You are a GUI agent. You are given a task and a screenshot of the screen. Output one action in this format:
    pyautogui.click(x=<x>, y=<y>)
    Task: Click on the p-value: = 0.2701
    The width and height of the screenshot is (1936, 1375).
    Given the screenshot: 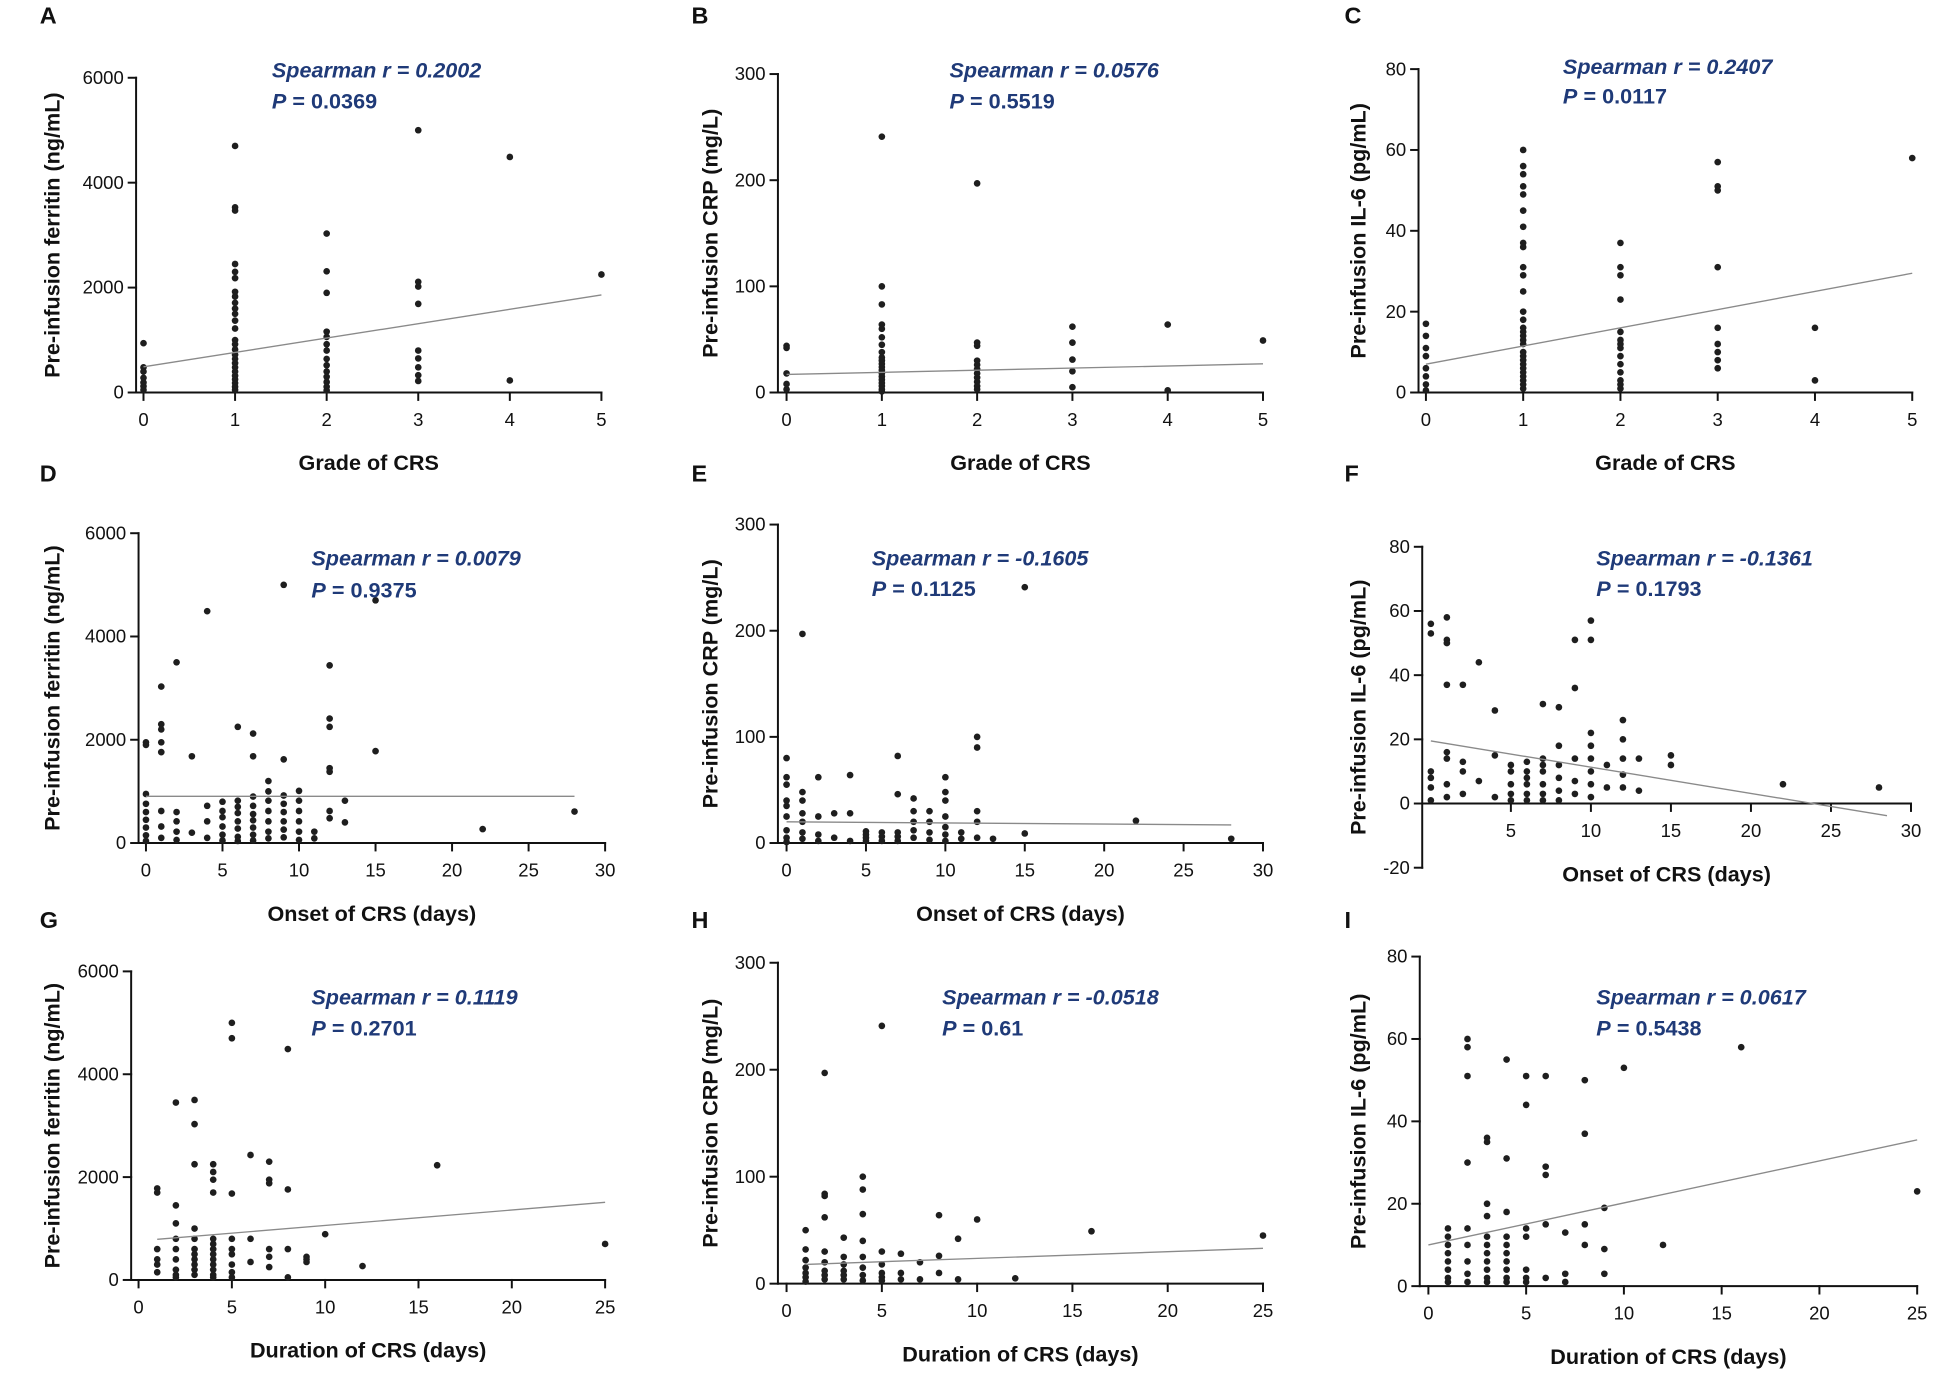 What is the action you would take?
    pyautogui.click(x=374, y=1028)
    